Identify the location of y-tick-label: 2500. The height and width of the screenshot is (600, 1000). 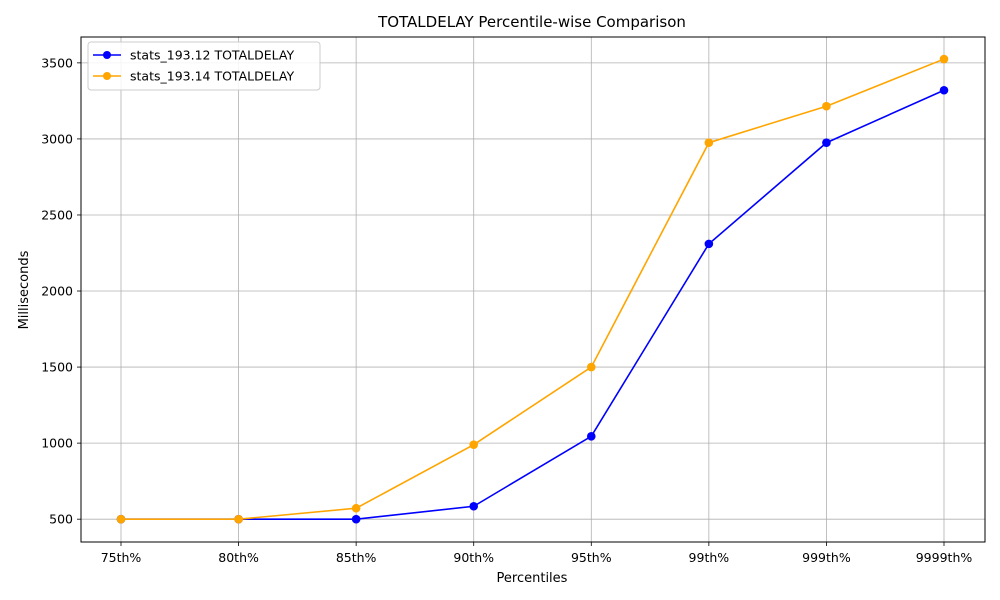
(57, 214).